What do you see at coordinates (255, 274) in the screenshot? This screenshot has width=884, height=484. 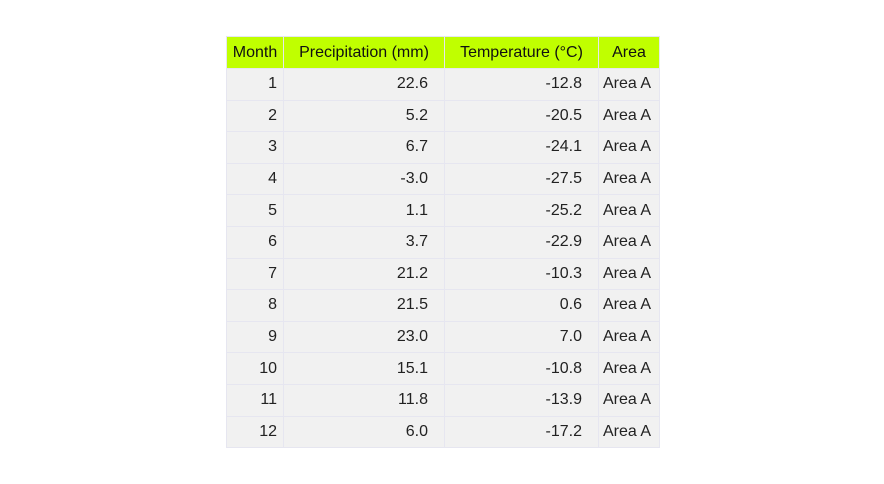 I see `cell-month: 7` at bounding box center [255, 274].